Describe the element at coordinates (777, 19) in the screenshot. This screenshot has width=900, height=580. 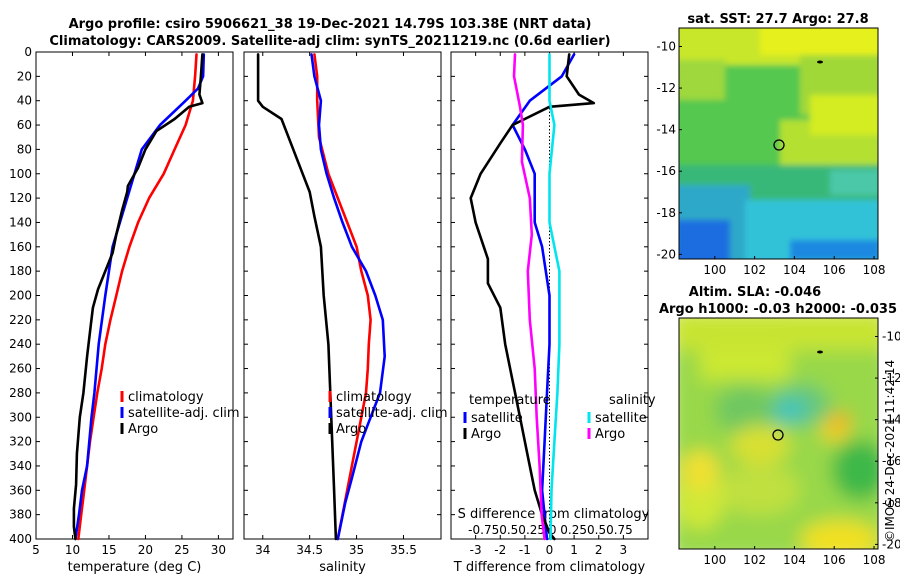
I see `sst-map-title: sat. SST: 27.7 Argo: 27.8` at that location.